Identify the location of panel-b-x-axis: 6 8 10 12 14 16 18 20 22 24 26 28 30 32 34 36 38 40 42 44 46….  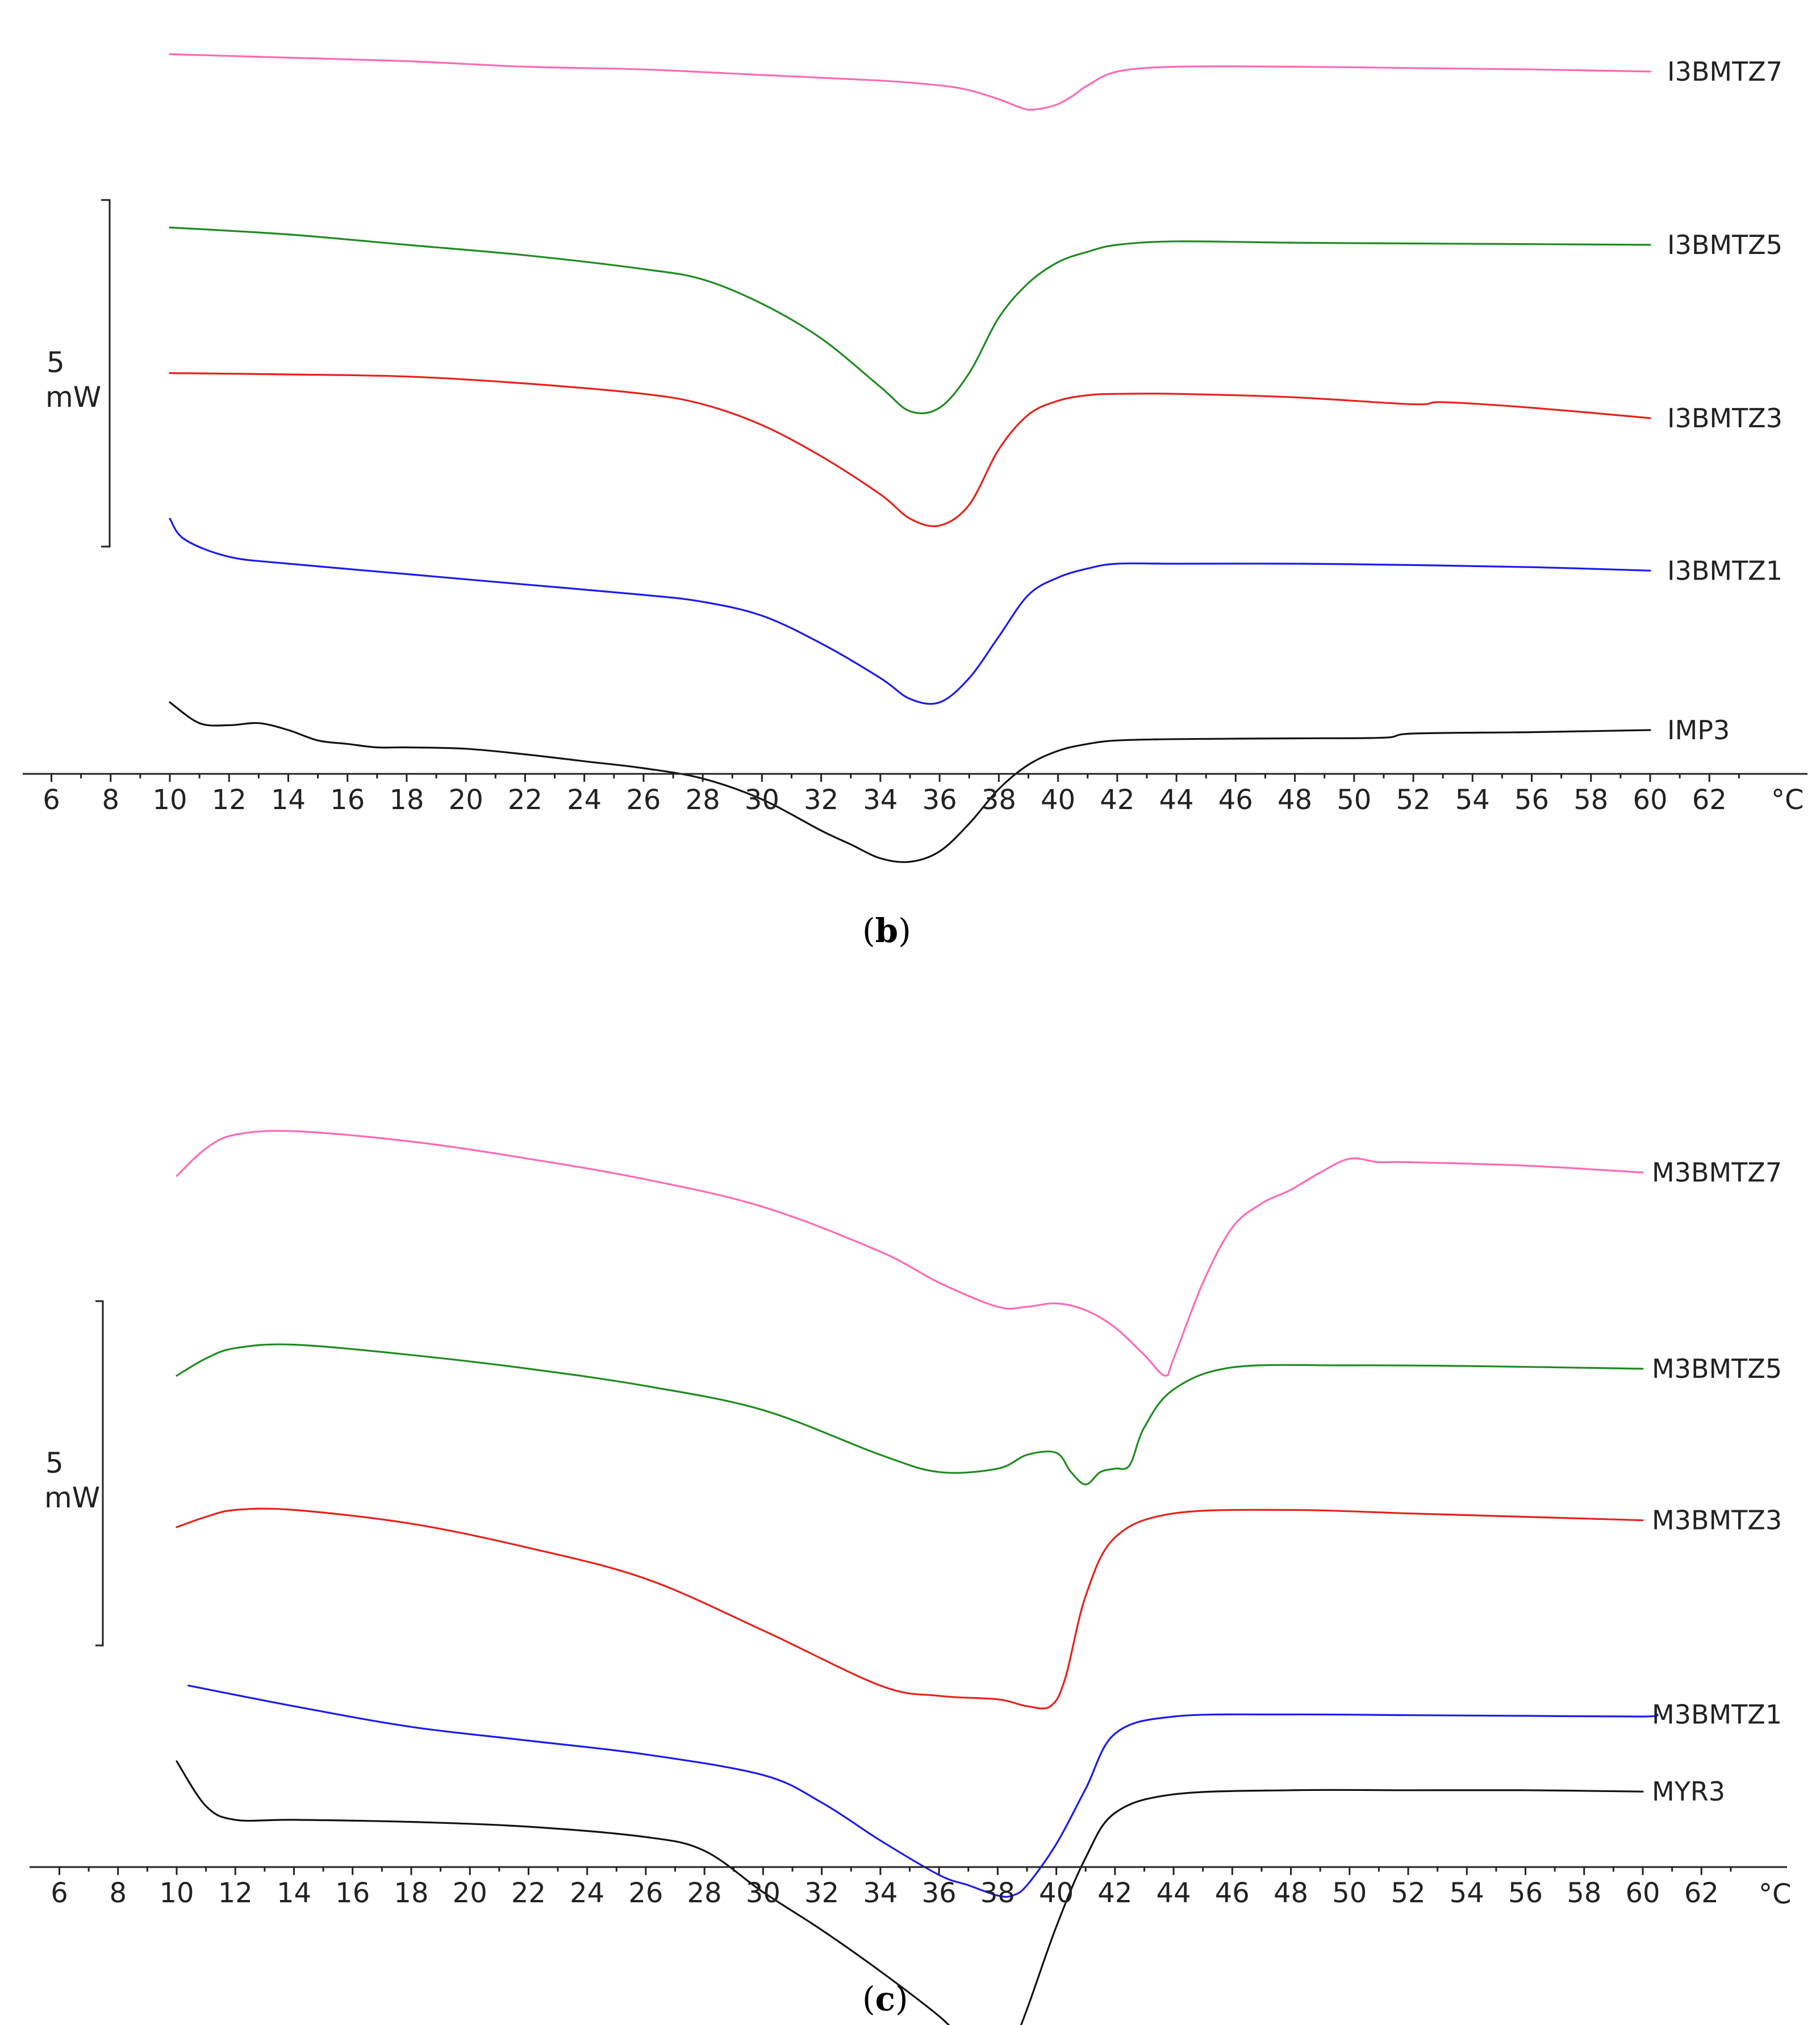
(916, 794).